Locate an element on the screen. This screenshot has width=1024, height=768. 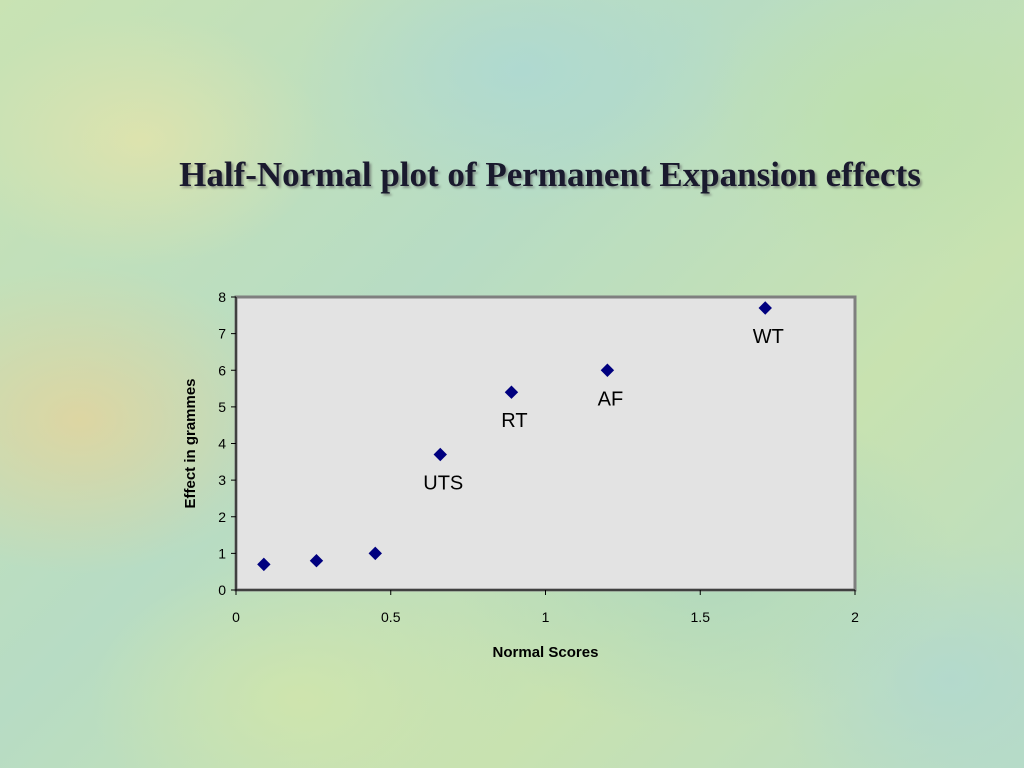
y-tick-label: 5 is located at coordinates (222, 407).